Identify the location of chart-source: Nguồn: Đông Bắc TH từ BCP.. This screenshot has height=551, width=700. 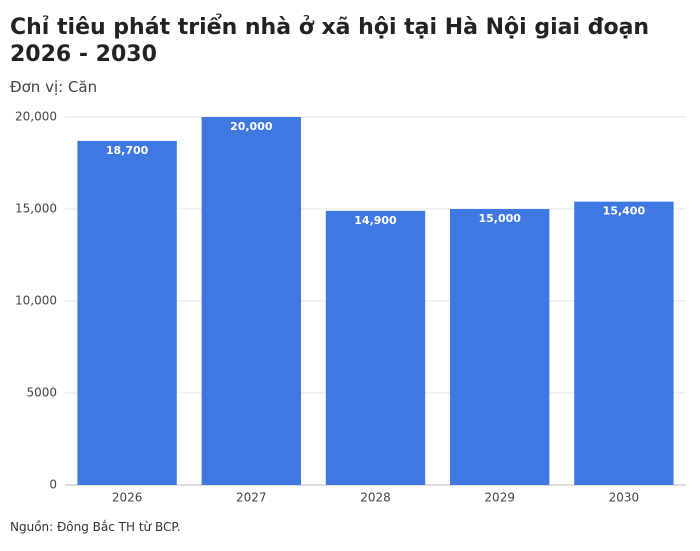
(95, 527).